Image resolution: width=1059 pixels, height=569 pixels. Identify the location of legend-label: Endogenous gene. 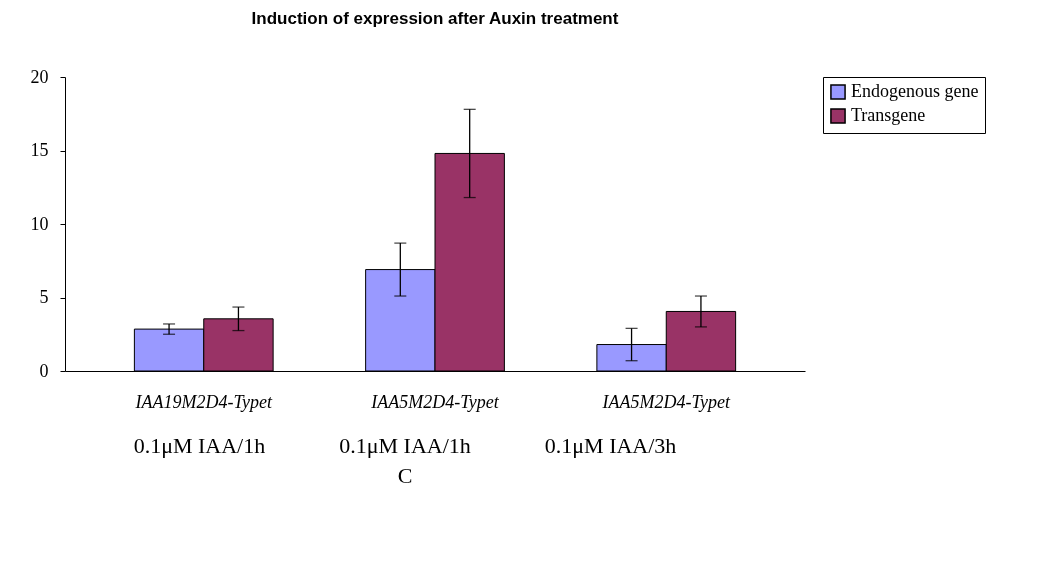
(915, 91).